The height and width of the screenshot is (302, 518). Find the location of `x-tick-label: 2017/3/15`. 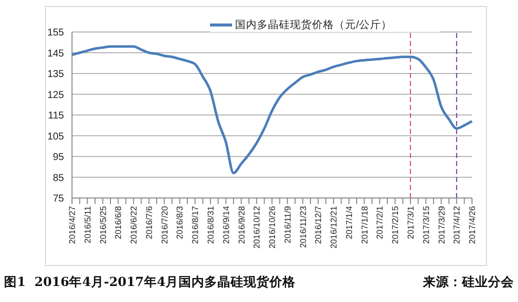

x-tick-label: 2017/3/15 is located at coordinates (425, 225).